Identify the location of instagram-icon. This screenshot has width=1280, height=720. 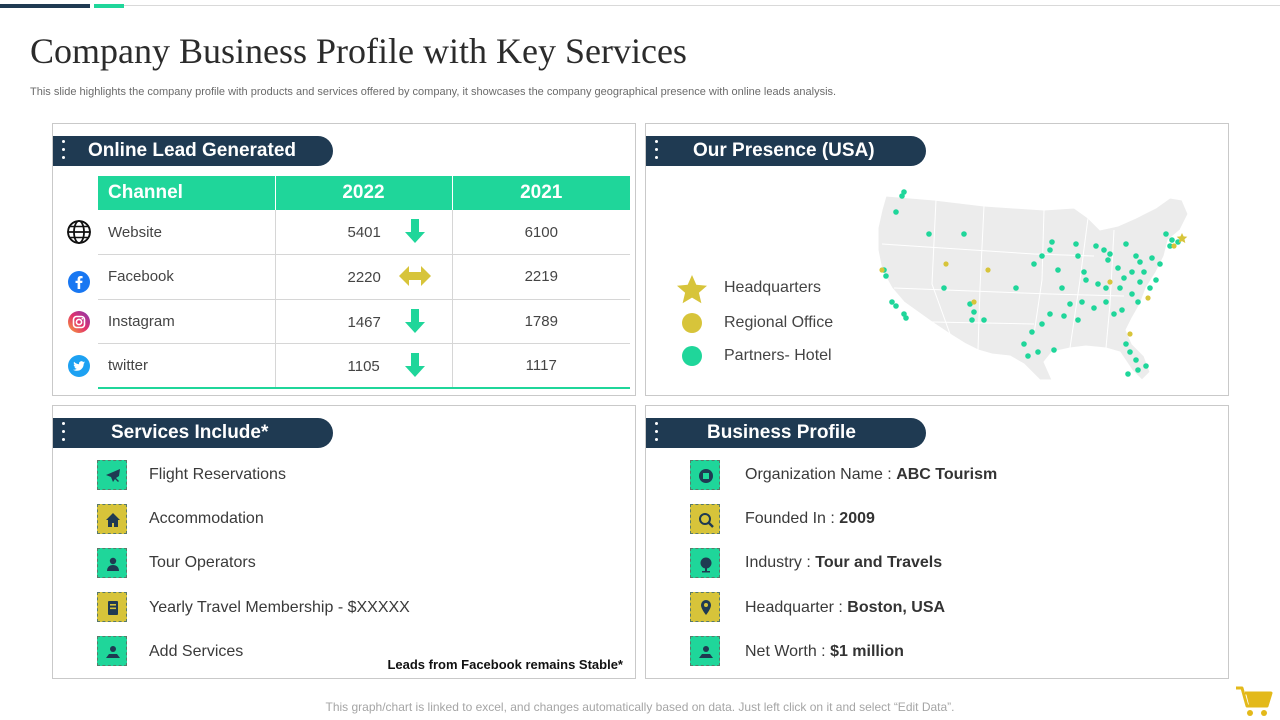
(79, 322).